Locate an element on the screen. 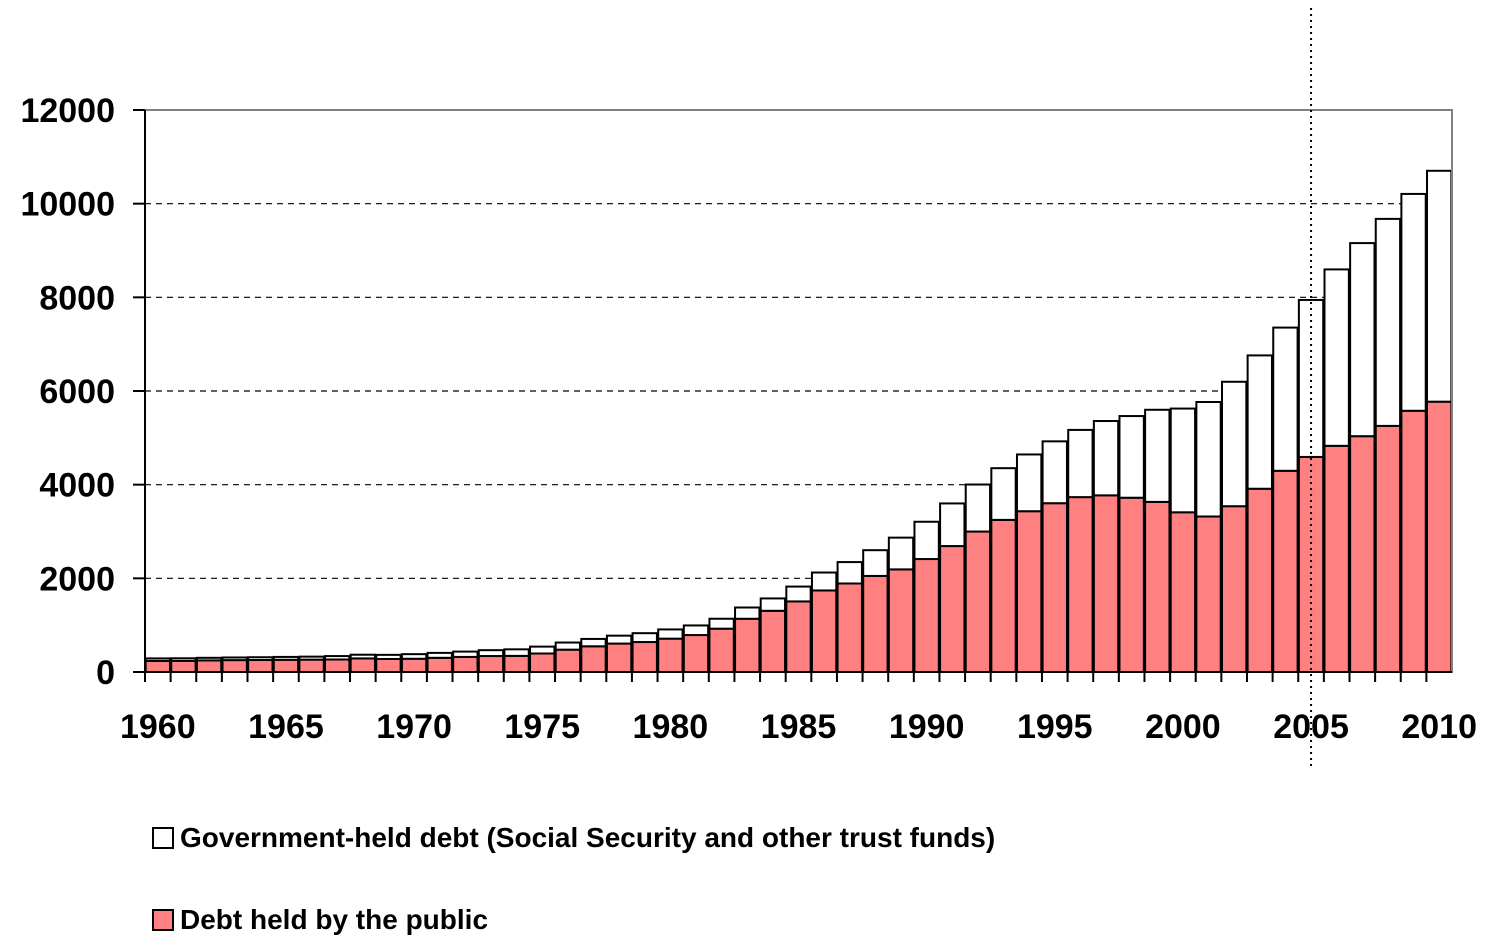 This screenshot has height=940, width=1486. x-tick-label: 1990 is located at coordinates (927, 727).